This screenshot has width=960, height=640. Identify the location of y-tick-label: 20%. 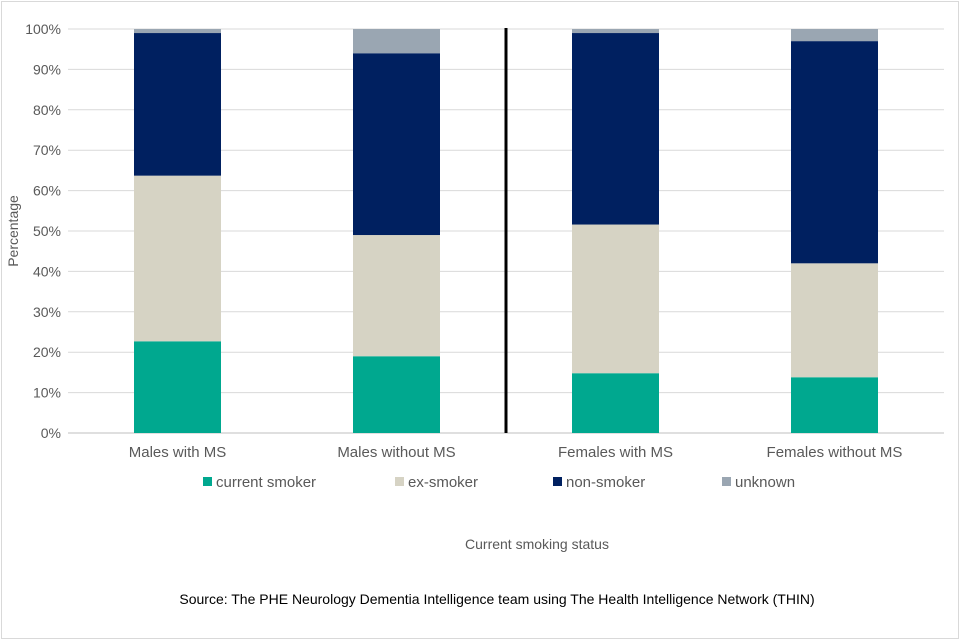
(47, 352).